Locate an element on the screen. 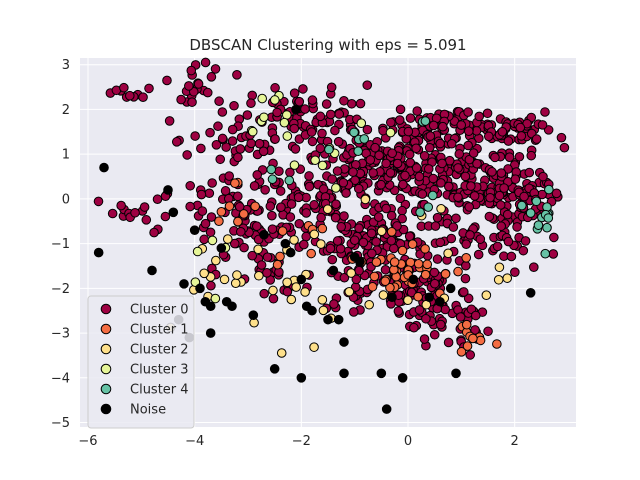 The height and width of the screenshot is (480, 640). chart-title: DBSCAN Clustering with eps = 5.091 is located at coordinates (327, 45).